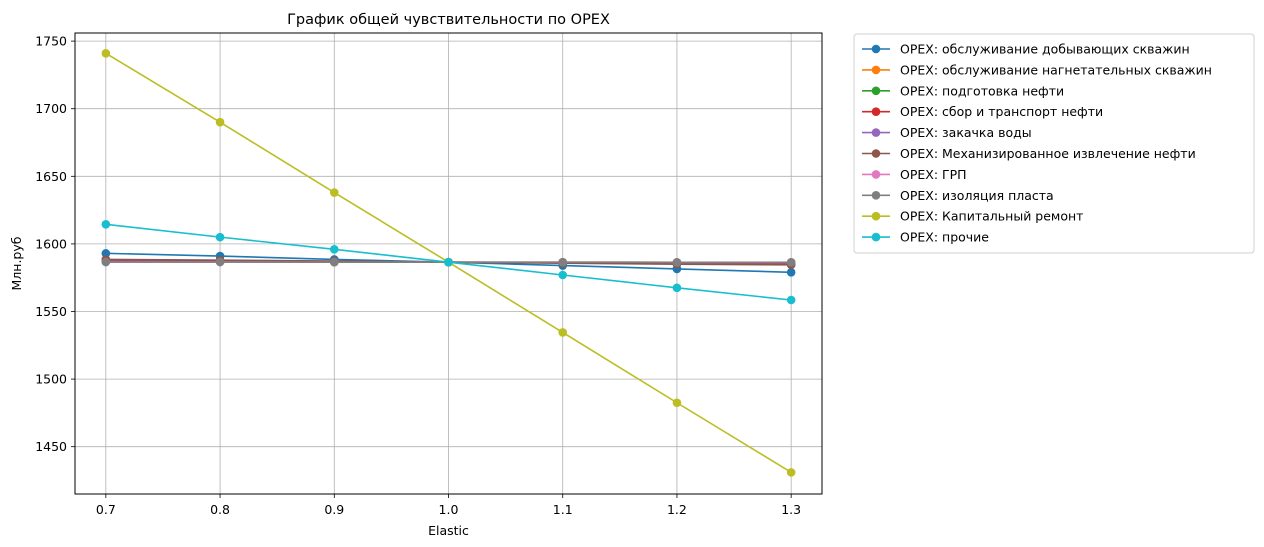 The image size is (1264, 547). Describe the element at coordinates (16, 263) in the screenshot. I see `y-axis-label: Млн.руб` at that location.